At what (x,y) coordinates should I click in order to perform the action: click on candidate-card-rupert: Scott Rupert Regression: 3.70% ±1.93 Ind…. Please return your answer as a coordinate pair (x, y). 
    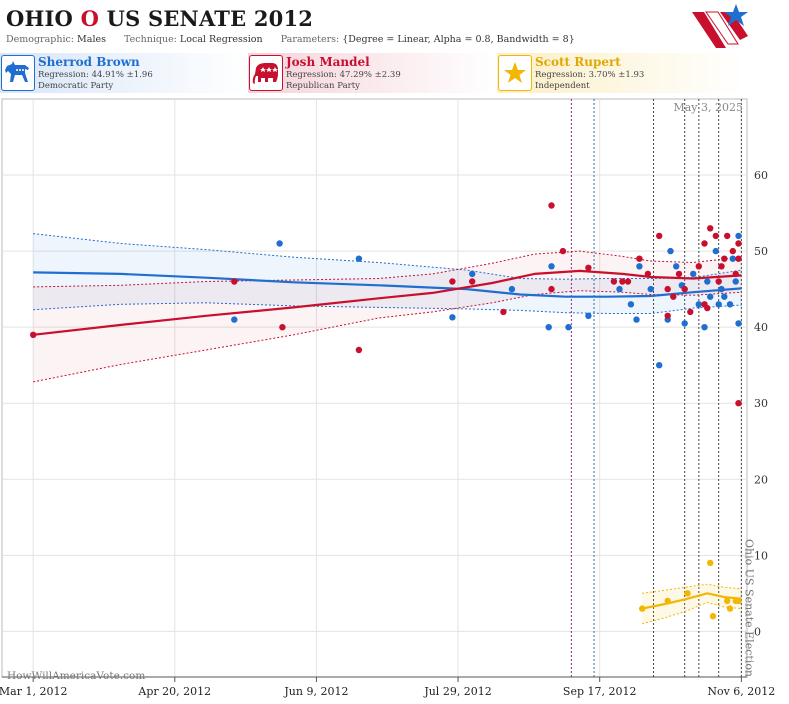
    Looking at the image, I should click on (621, 73).